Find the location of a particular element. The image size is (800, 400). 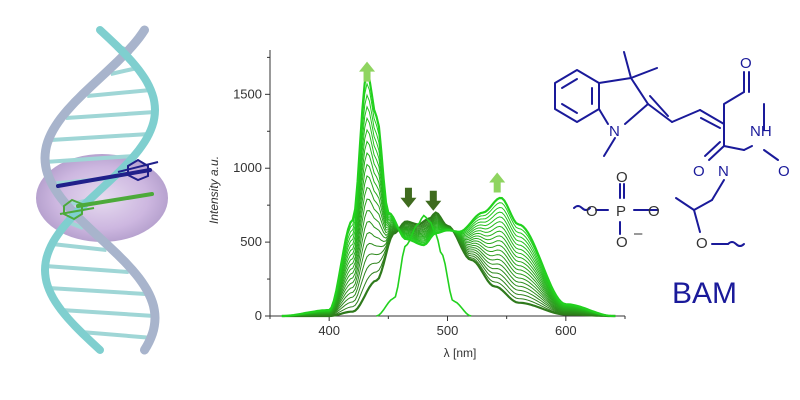

x-tick-label: 600 is located at coordinates (566, 330).